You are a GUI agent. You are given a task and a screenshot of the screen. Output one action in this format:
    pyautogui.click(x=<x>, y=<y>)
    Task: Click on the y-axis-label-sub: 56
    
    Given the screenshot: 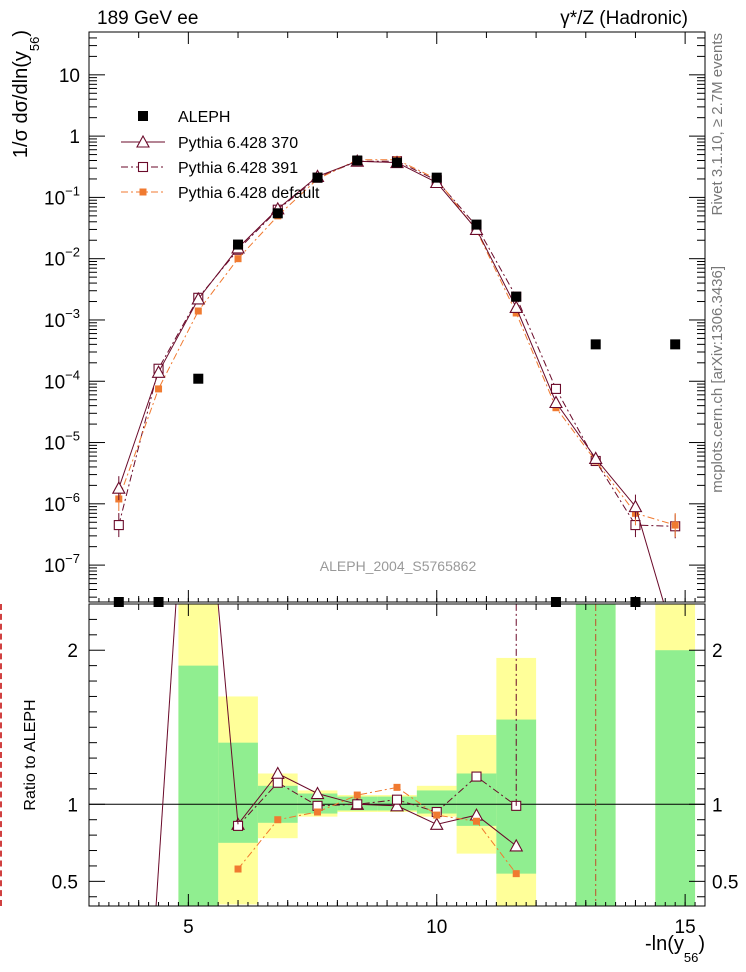 What is the action you would take?
    pyautogui.click(x=34, y=44)
    